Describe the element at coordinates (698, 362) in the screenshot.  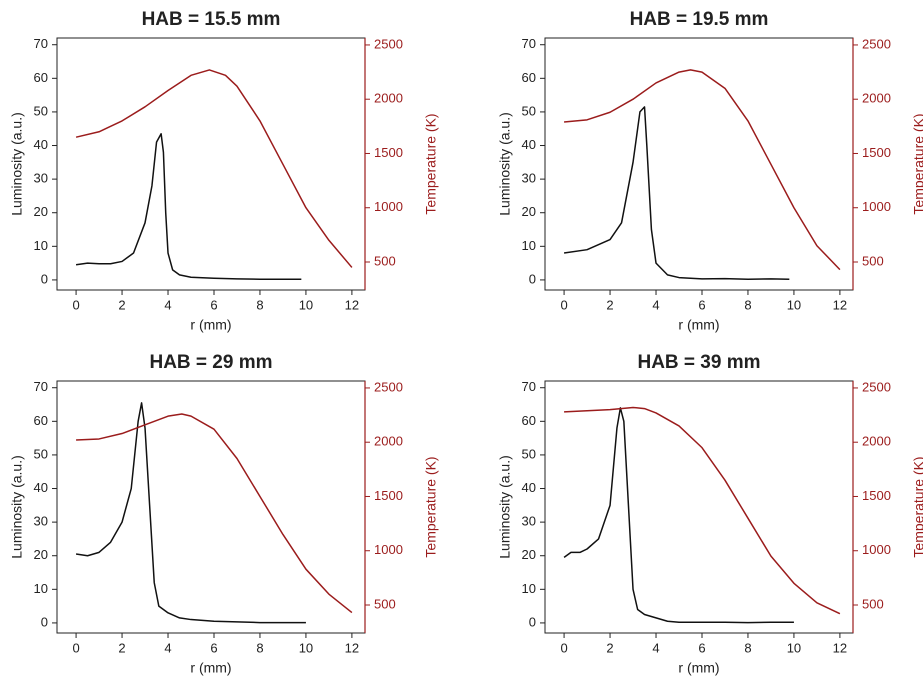
I see `chart-title: HAB = 39 mm` at that location.